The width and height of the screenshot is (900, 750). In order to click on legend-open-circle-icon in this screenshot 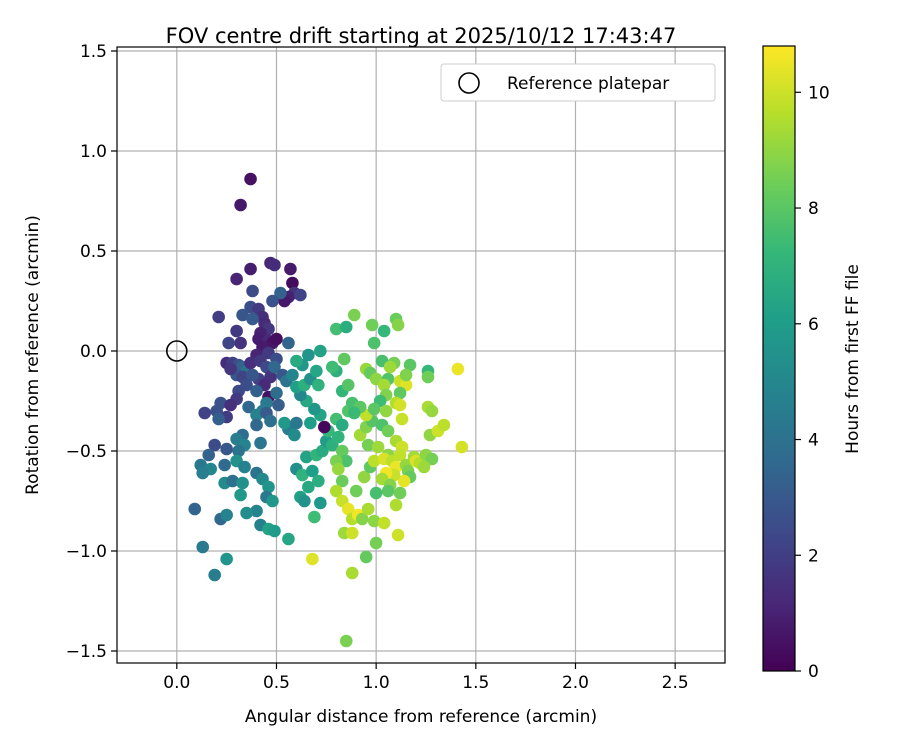, I will do `click(469, 83)`.